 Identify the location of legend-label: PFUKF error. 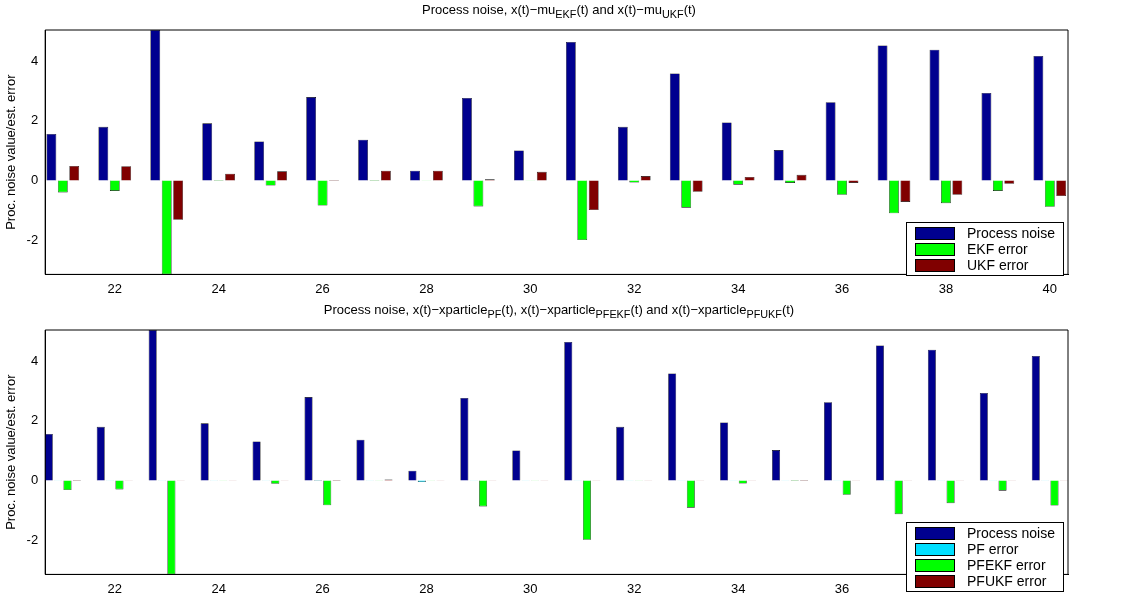
(1007, 581).